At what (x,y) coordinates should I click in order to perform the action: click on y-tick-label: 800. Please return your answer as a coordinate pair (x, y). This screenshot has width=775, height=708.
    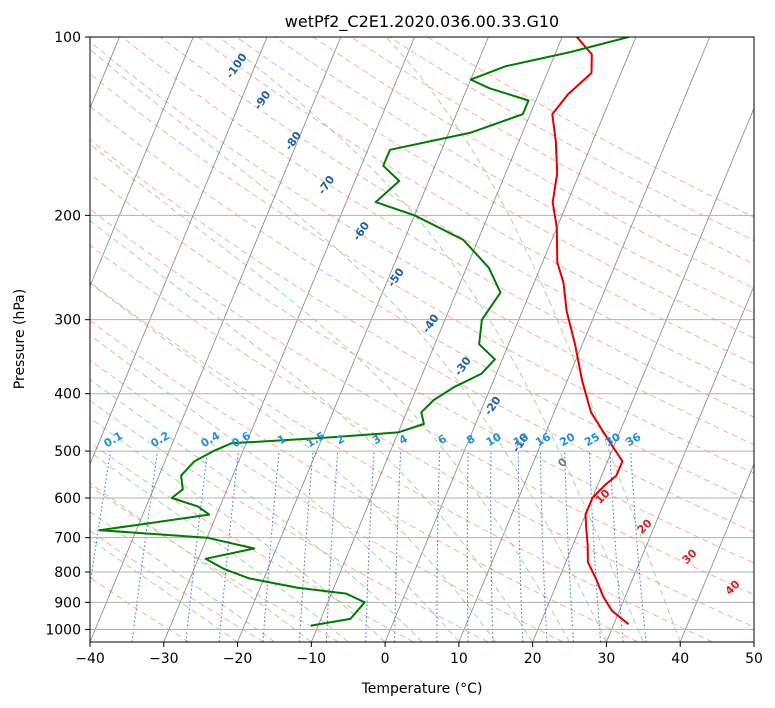
    Looking at the image, I should click on (67, 573).